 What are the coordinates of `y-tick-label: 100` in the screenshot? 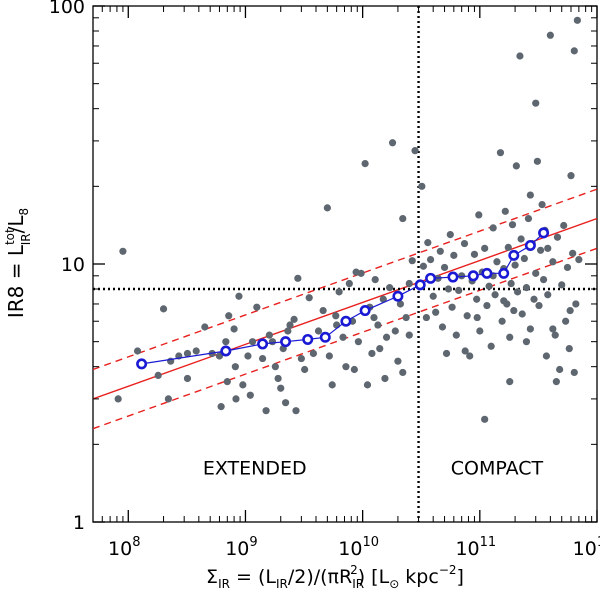 It's located at (67, 9).